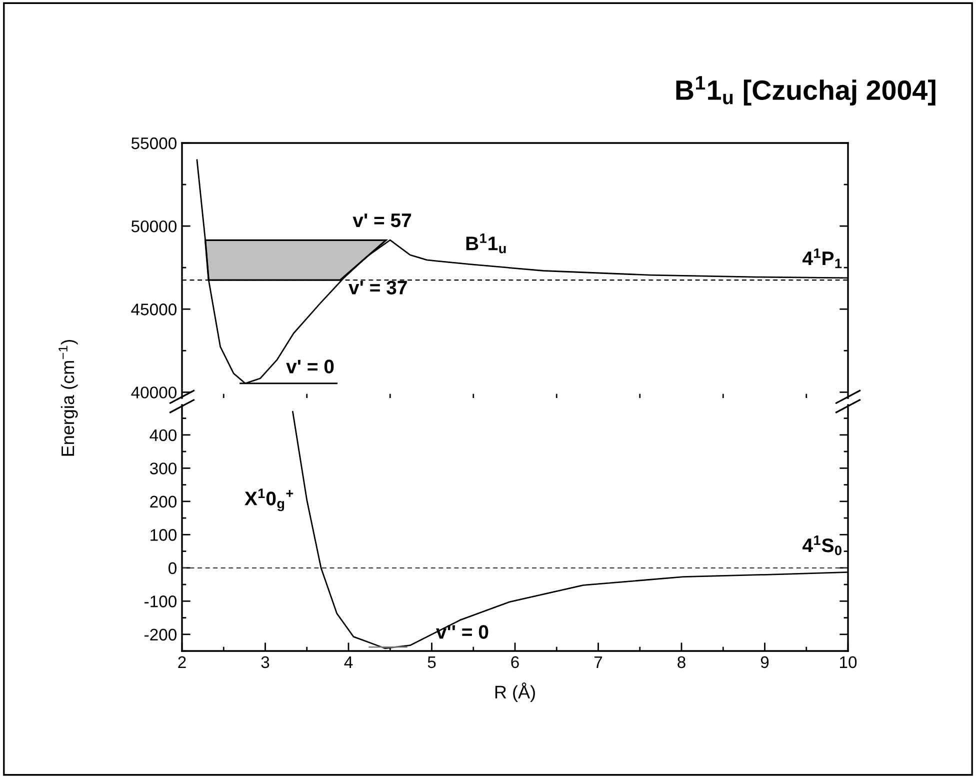 This screenshot has width=976, height=778. Describe the element at coordinates (822, 258) in the screenshot. I see `annotation: 4$^{1}$P$_{1}$` at that location.